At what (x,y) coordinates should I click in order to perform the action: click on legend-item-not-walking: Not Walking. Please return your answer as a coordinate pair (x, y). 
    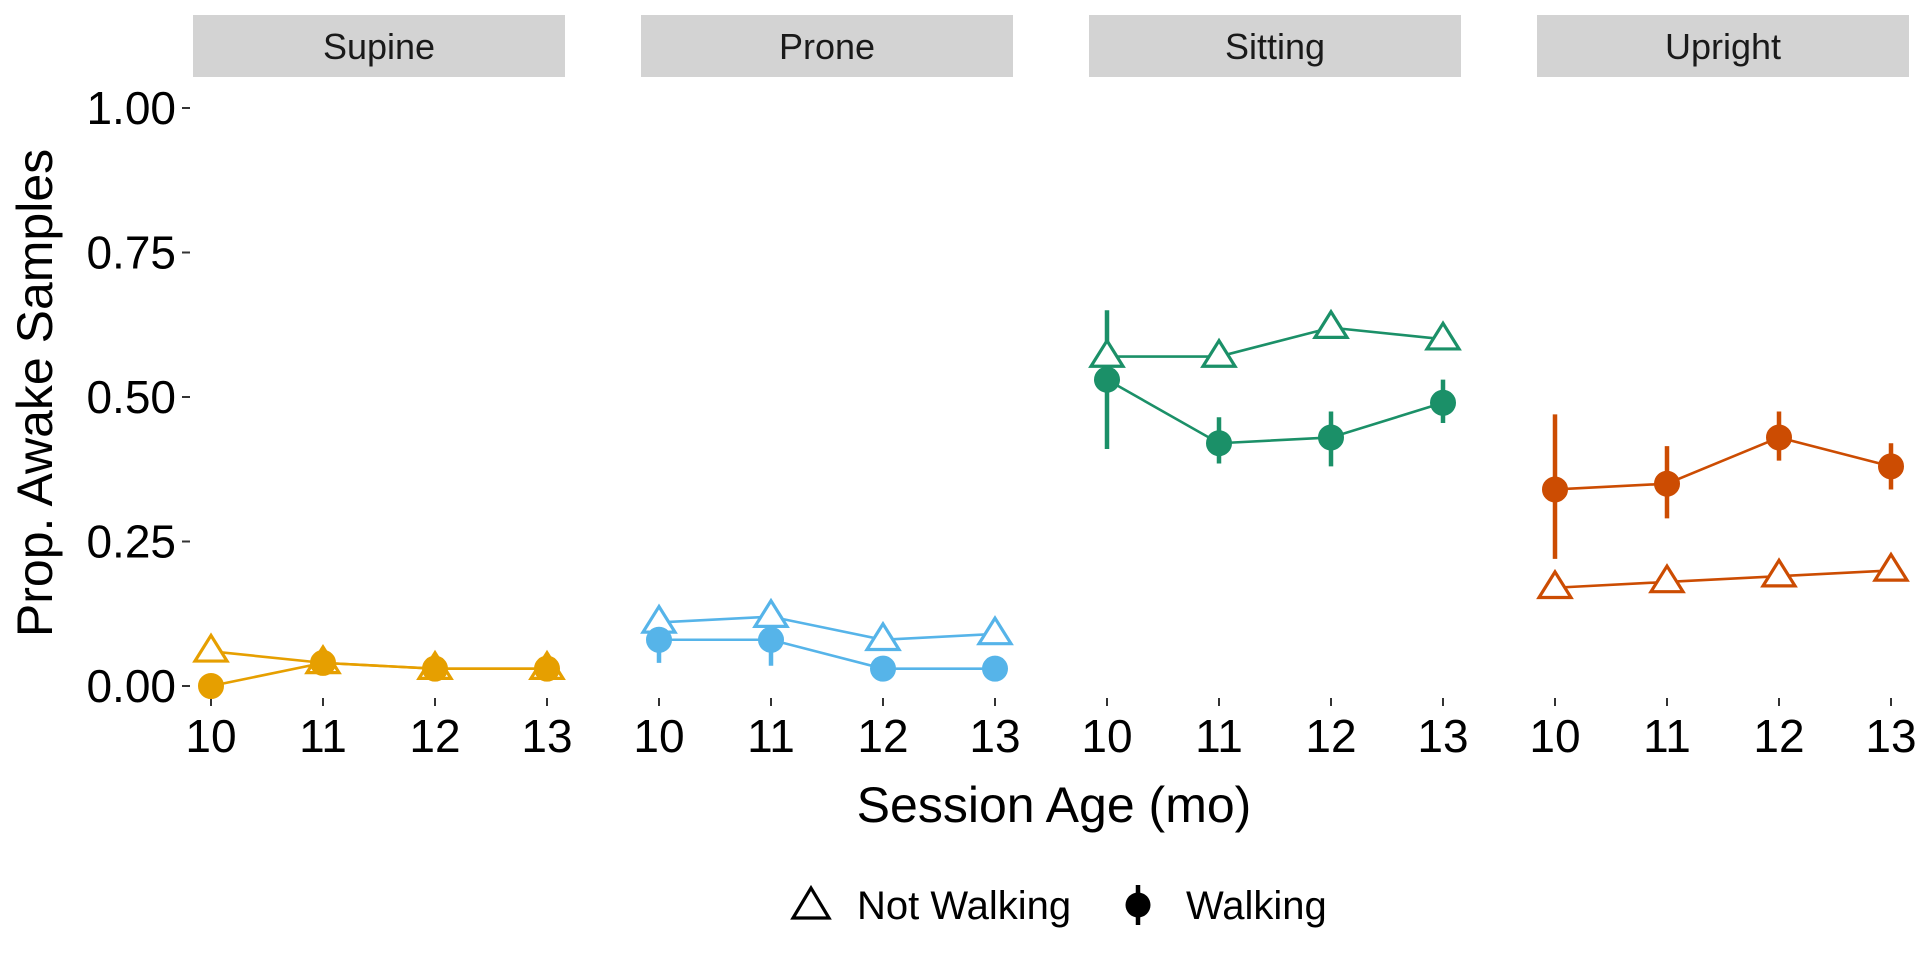
    Looking at the image, I should click on (930, 906).